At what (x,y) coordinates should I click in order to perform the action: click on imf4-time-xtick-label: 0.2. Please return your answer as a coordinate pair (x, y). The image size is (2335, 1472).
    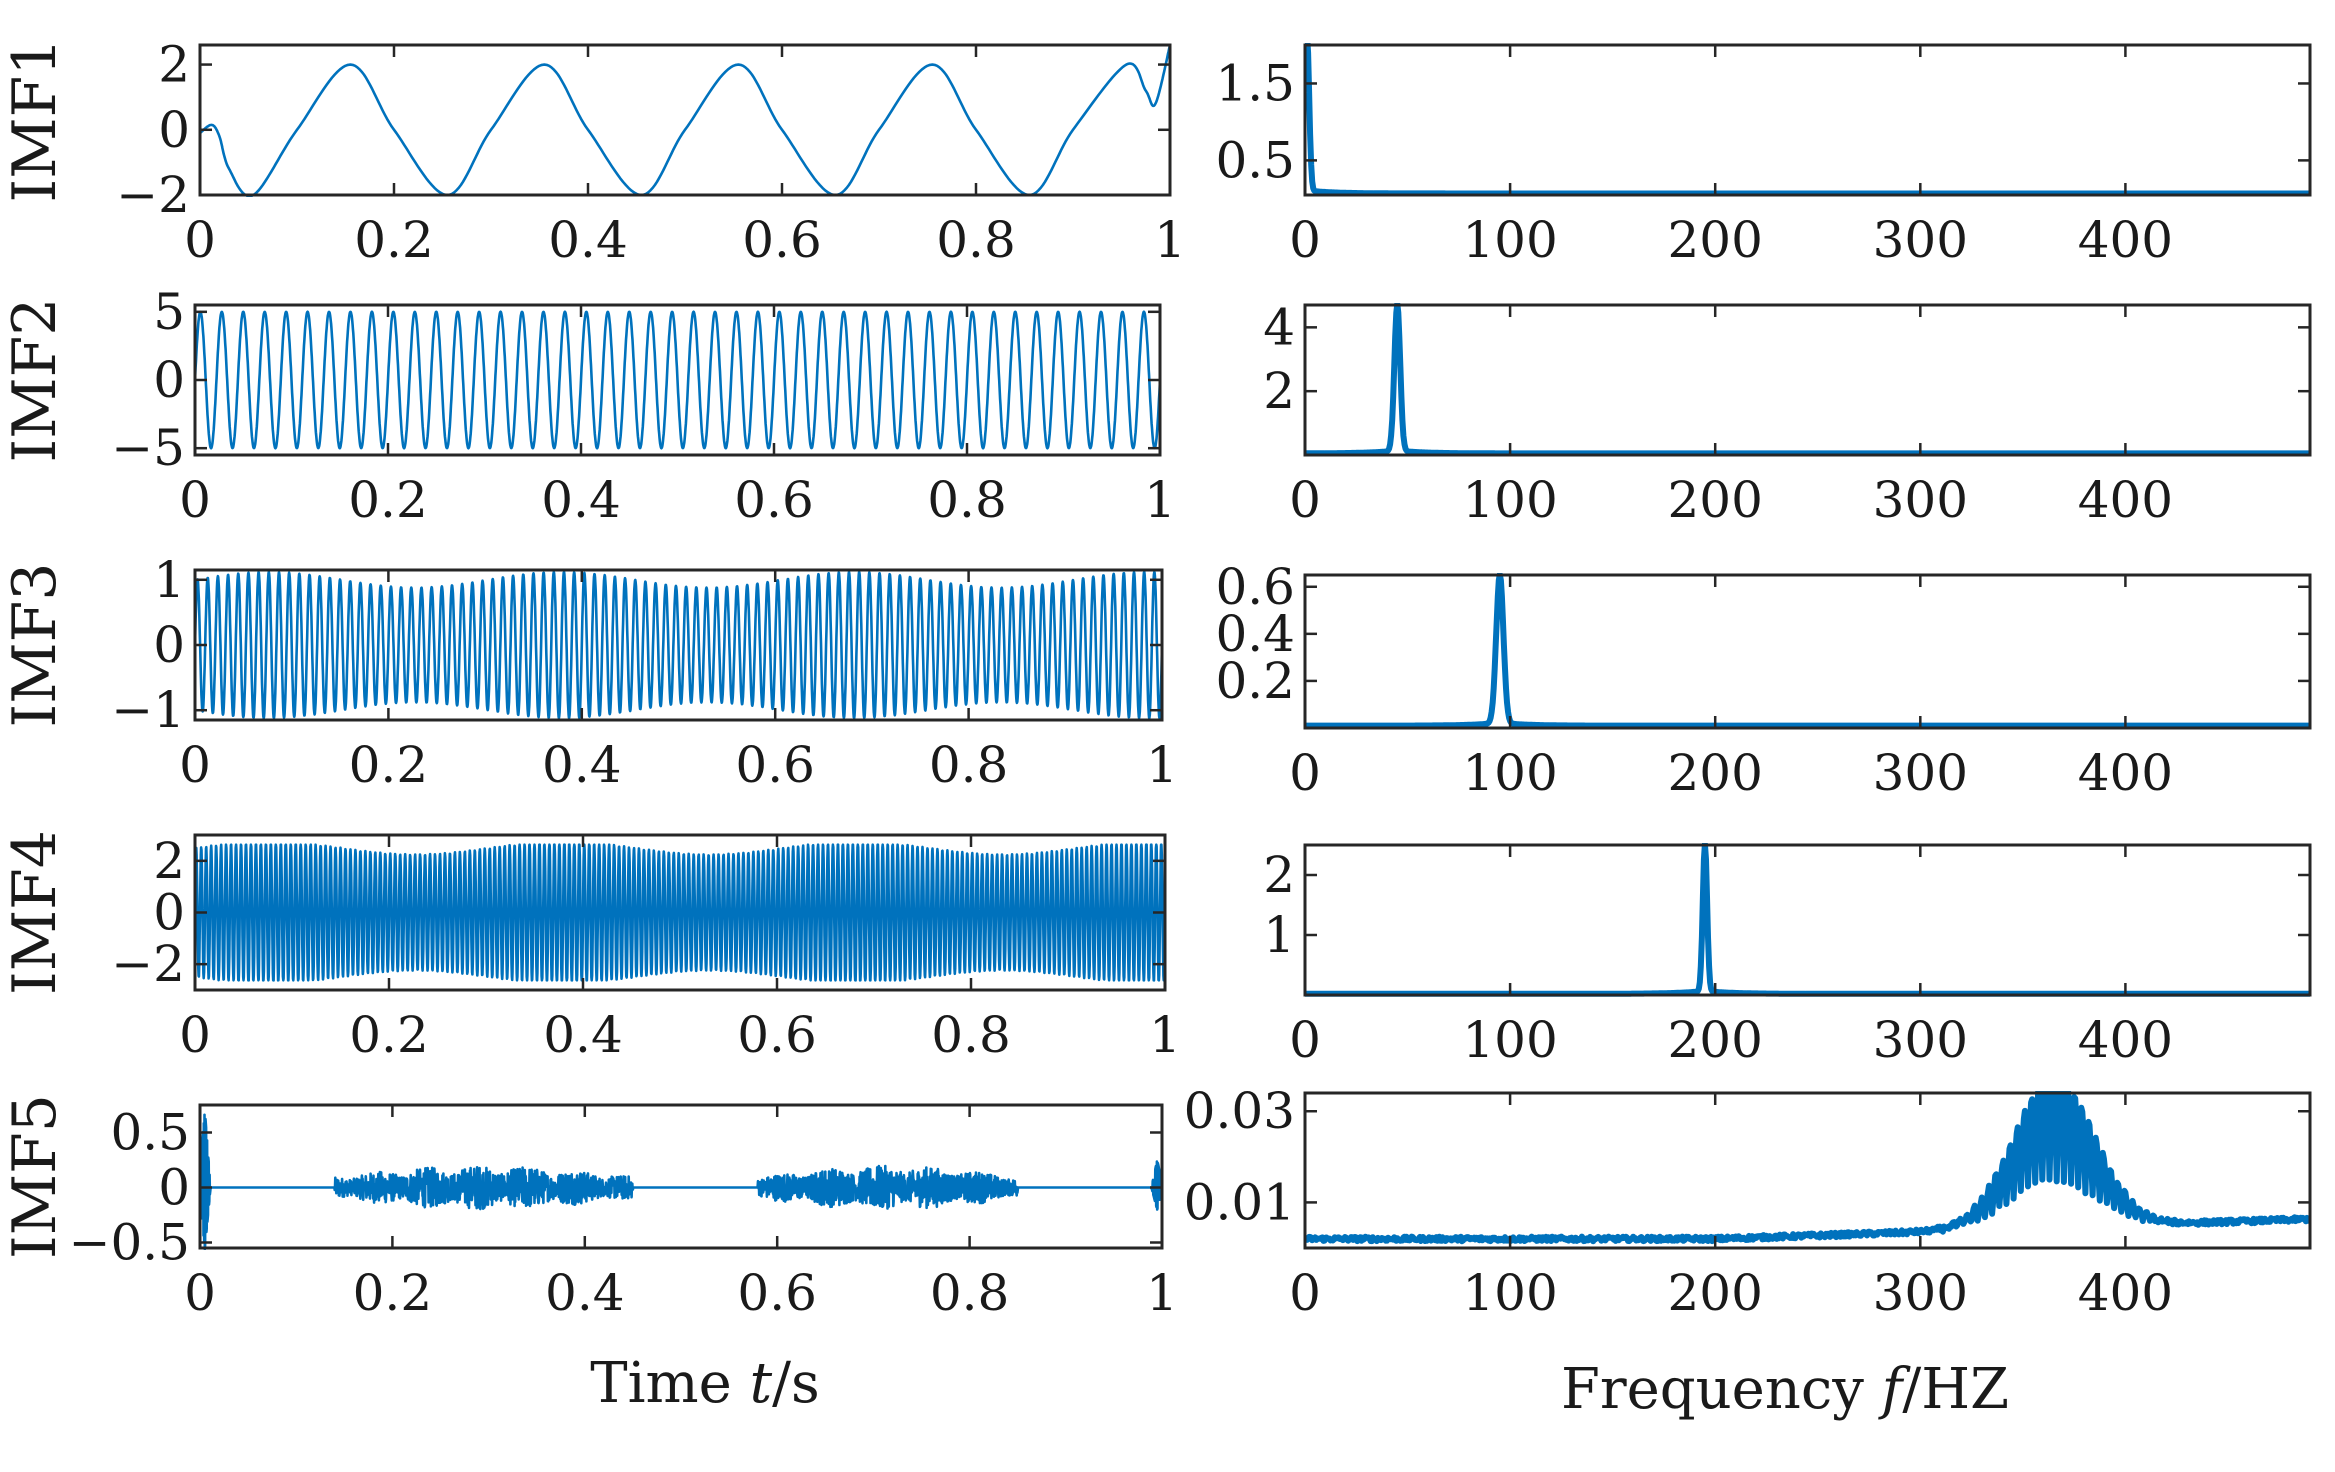
    Looking at the image, I should click on (389, 1035).